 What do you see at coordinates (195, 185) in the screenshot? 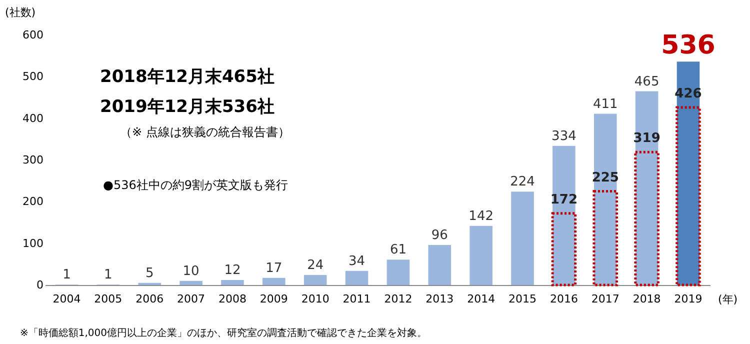
I see `annotation: ●536社中の約9割が英文版も発行` at bounding box center [195, 185].